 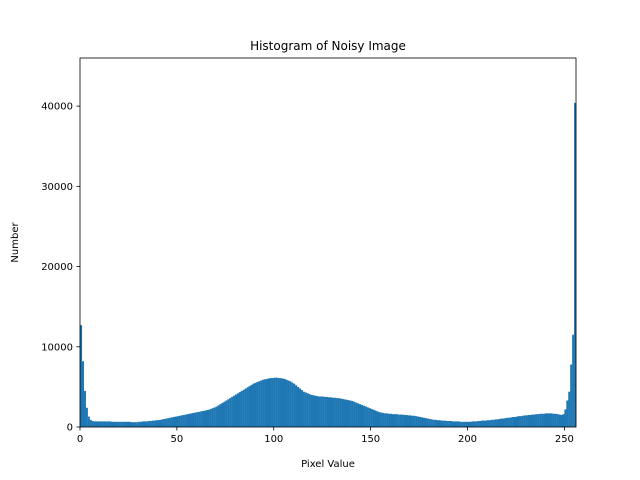 What do you see at coordinates (370, 439) in the screenshot?
I see `x-tick-label: 150` at bounding box center [370, 439].